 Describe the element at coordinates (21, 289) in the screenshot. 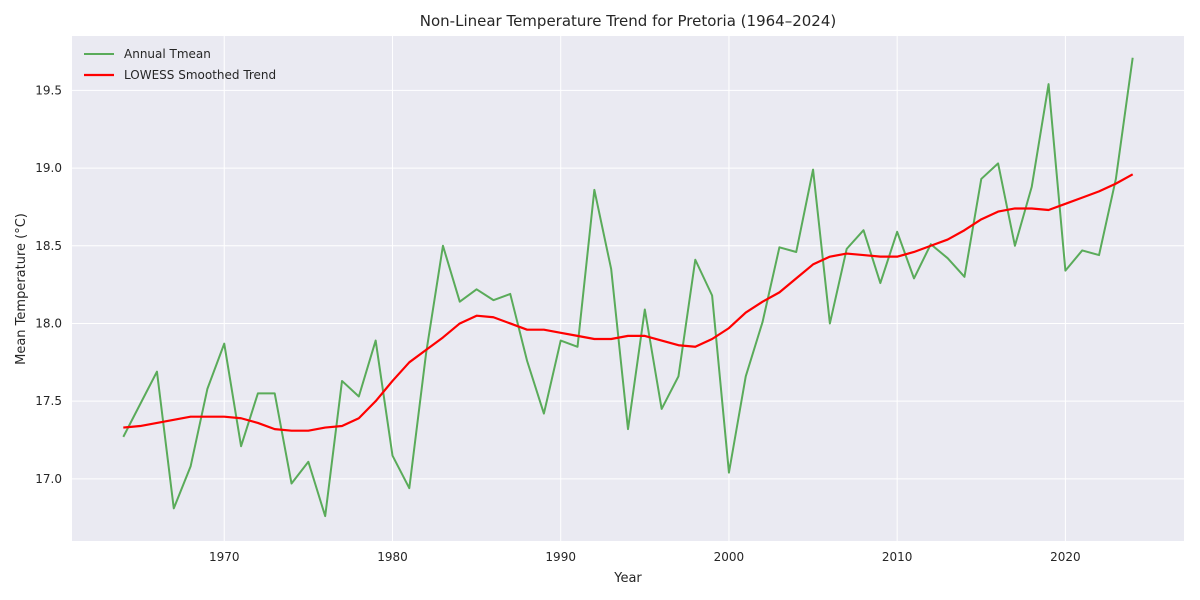

I see `y-axis-label: Mean Temperature (°C)` at that location.